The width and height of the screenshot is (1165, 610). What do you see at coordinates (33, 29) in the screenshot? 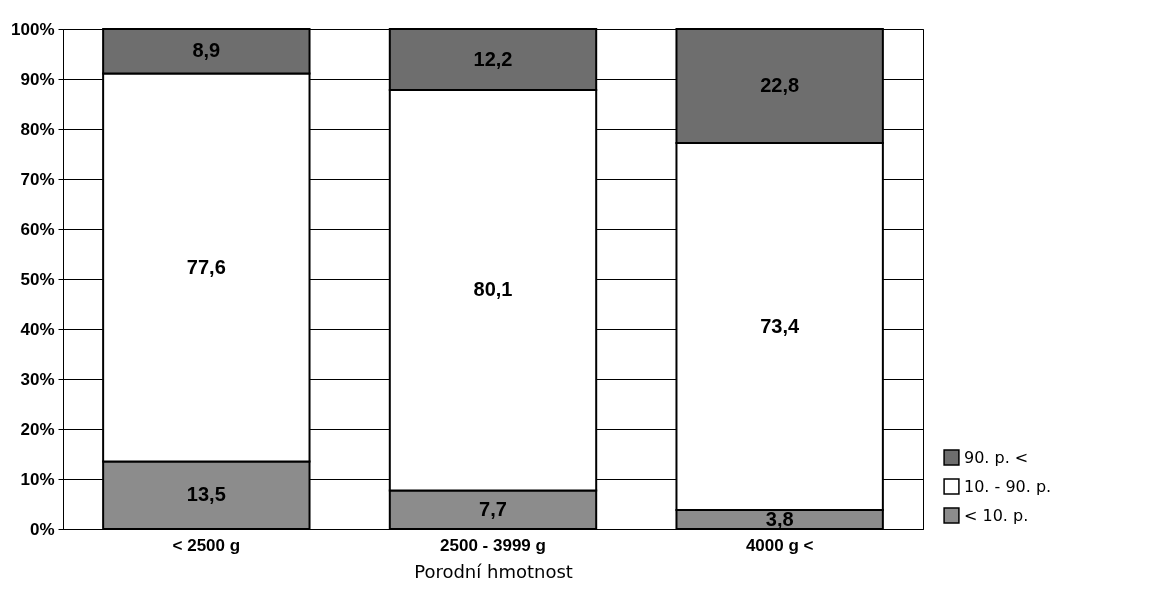
I see `y-tick-label: 100%` at bounding box center [33, 29].